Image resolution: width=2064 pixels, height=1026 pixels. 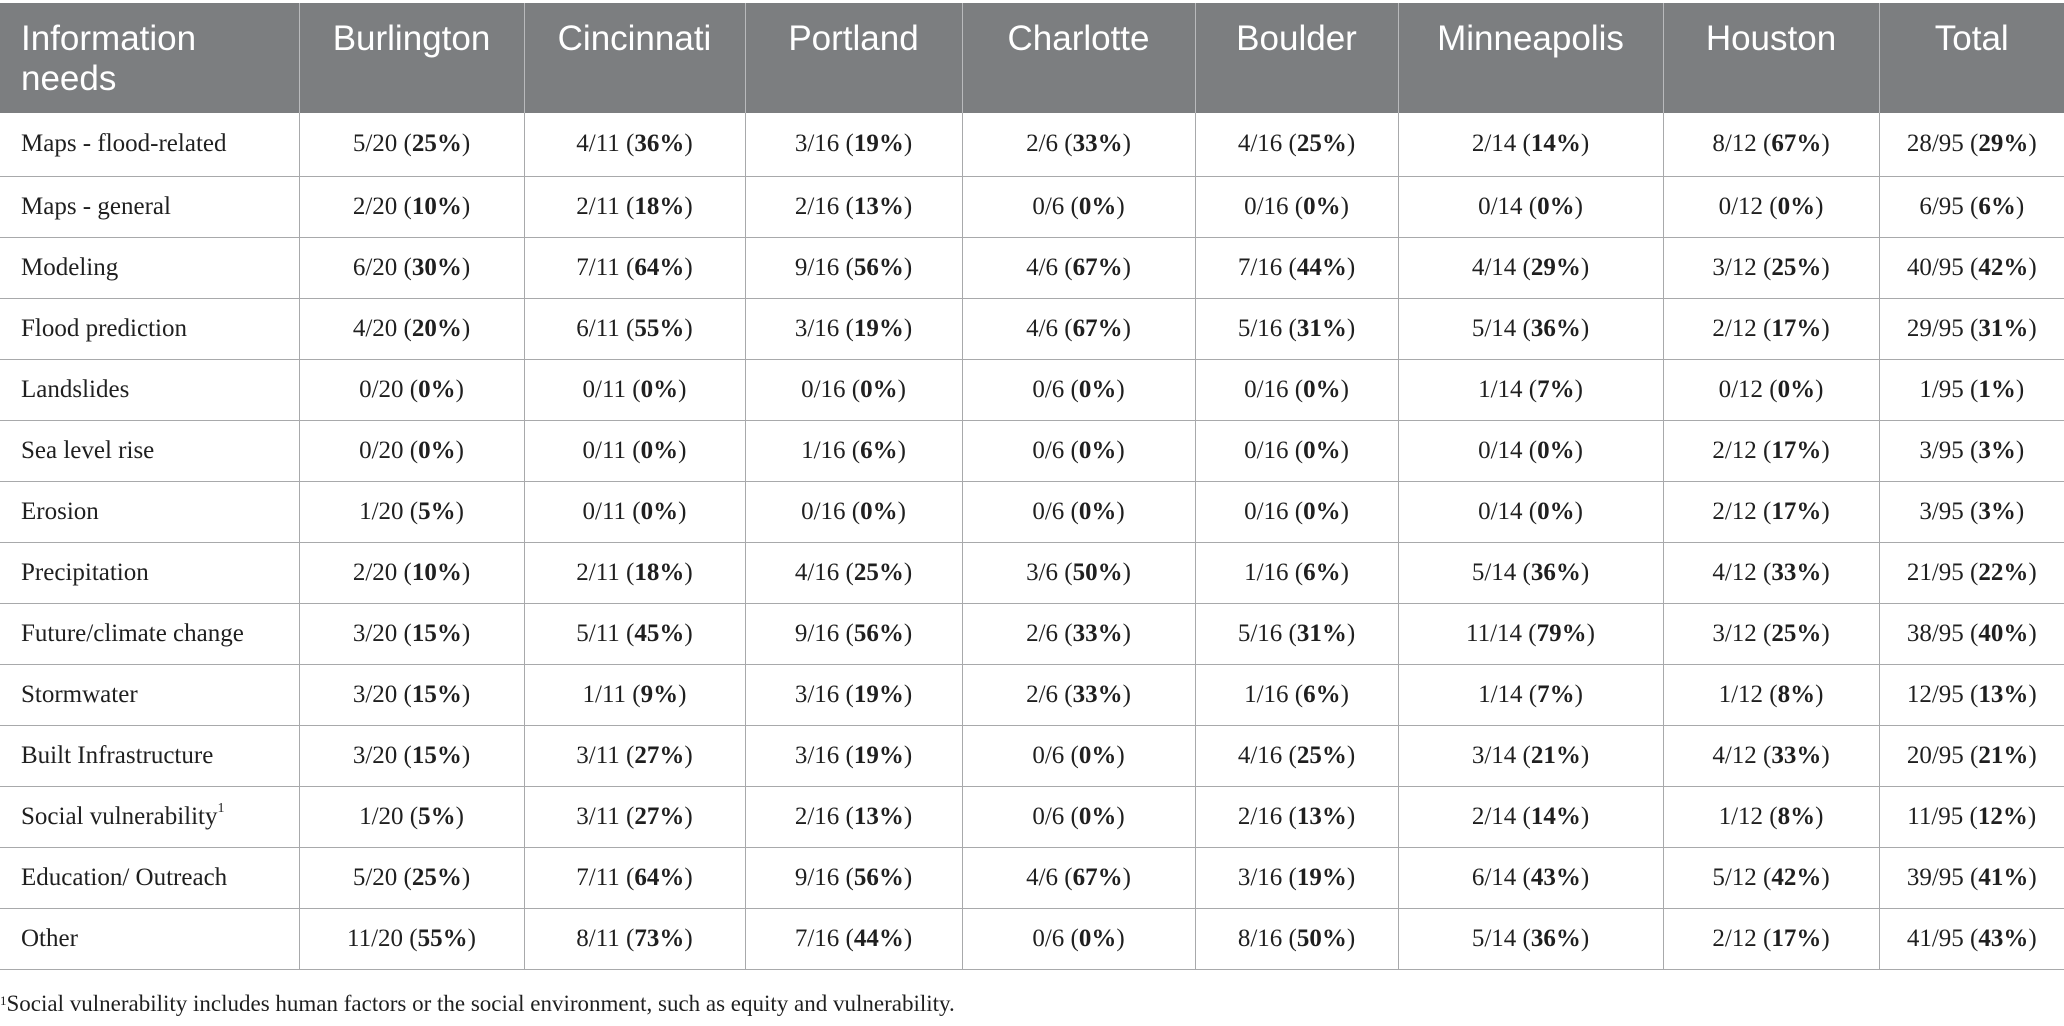 I want to click on cell-count: 8/12 (, so click(x=1742, y=144).